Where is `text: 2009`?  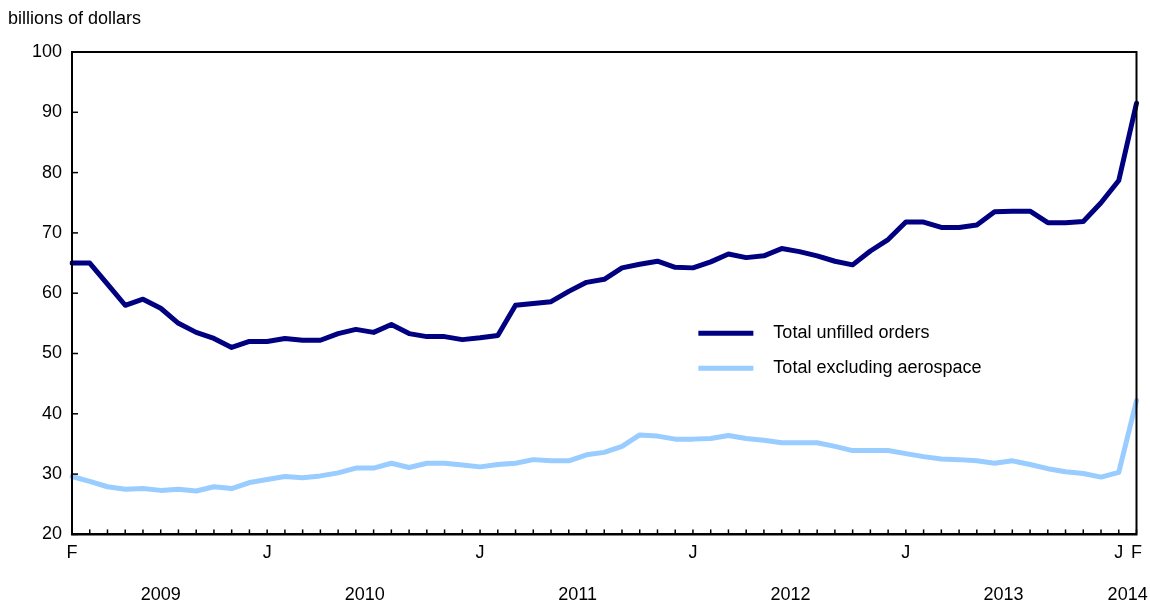 text: 2009 is located at coordinates (160, 594).